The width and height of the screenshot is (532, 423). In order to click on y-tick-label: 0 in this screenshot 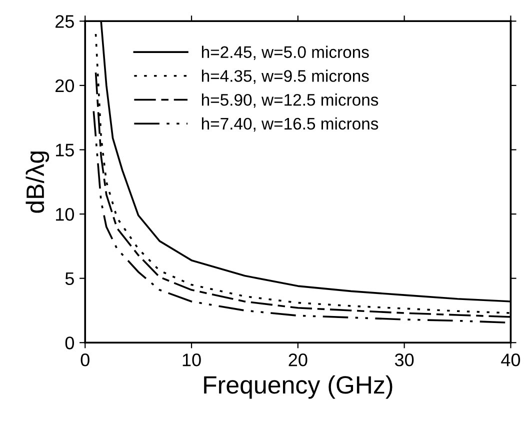, I will do `click(69, 343)`.